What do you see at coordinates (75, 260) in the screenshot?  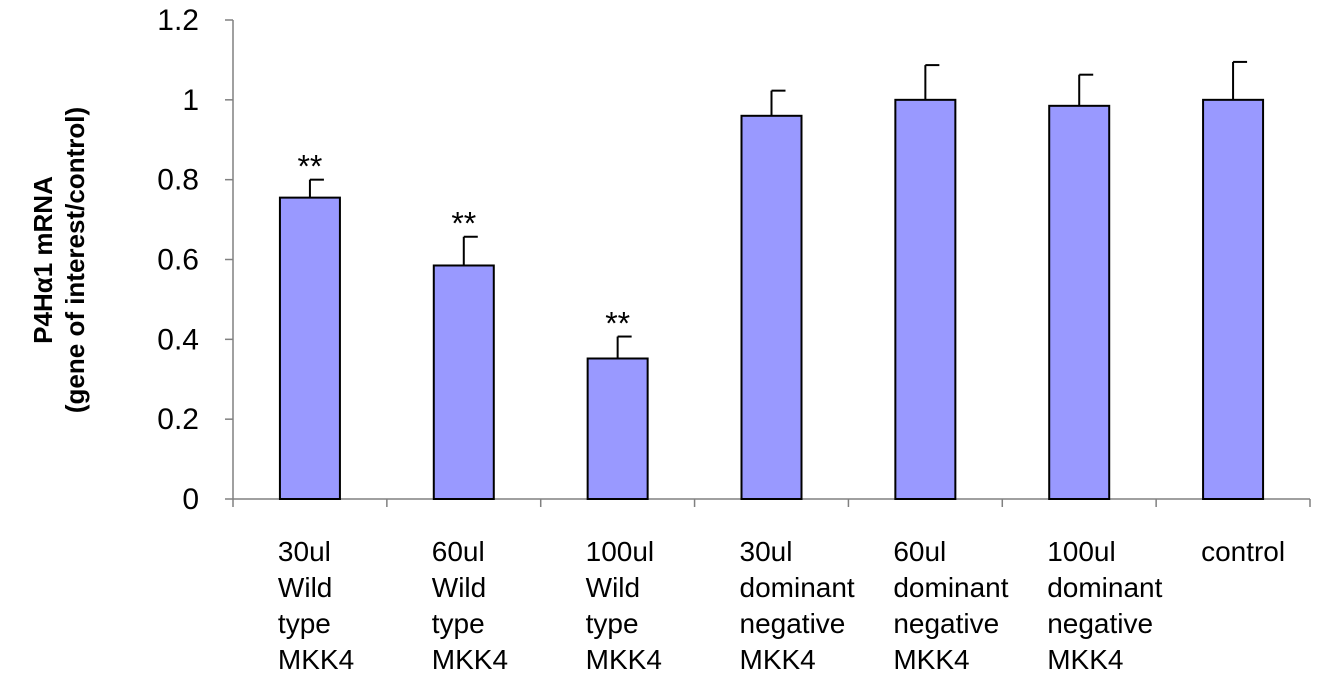 I see `y-axis-title-line-2: (gene of interest/control)` at bounding box center [75, 260].